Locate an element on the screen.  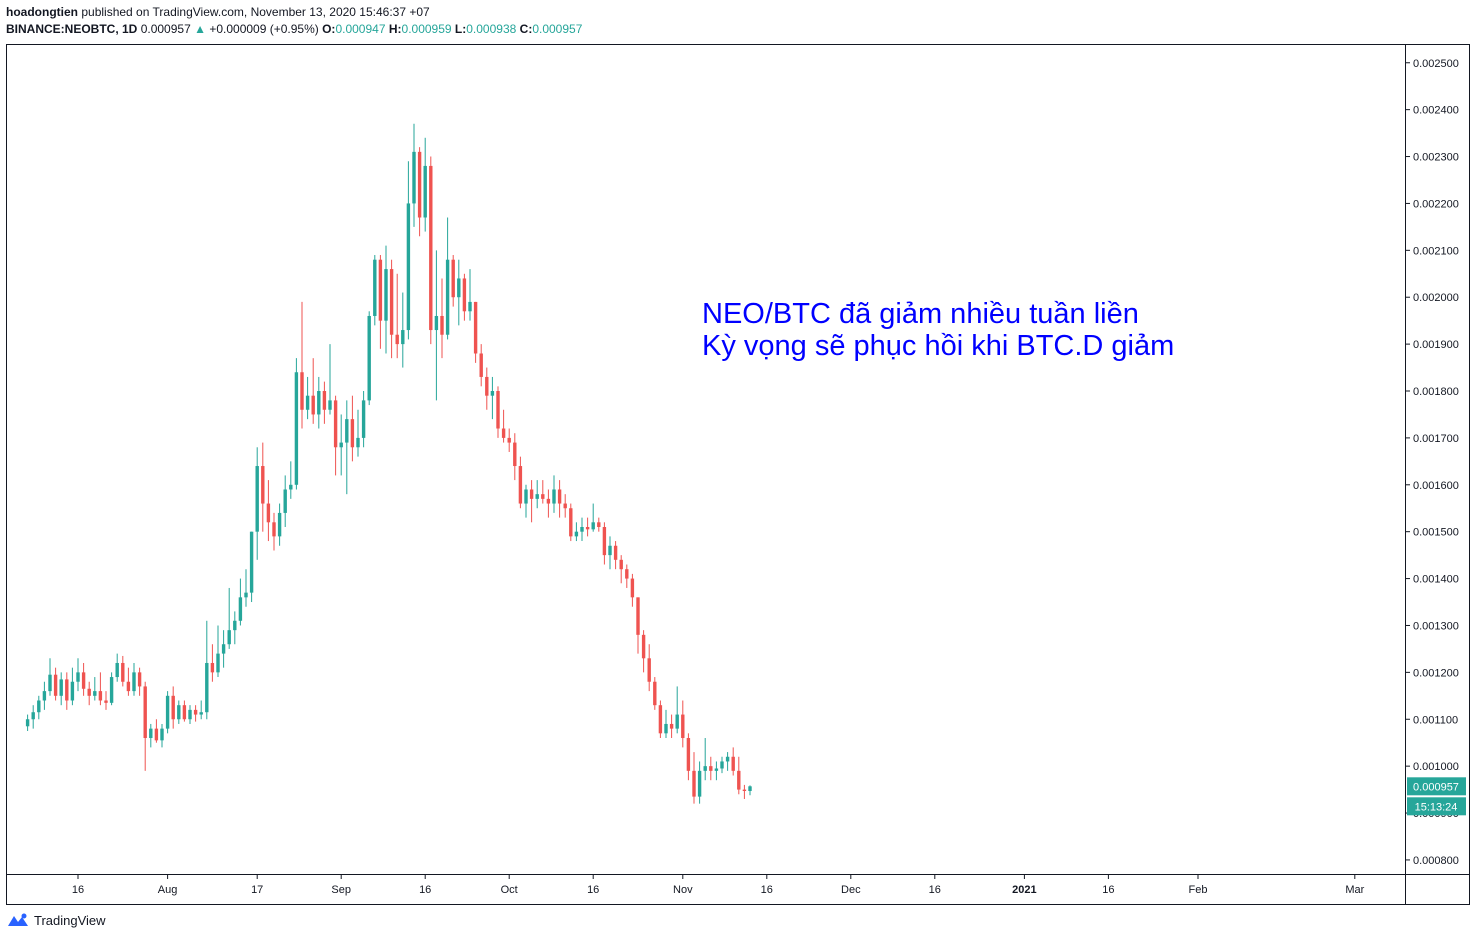
author-name: hoadongtien is located at coordinates (42, 12).